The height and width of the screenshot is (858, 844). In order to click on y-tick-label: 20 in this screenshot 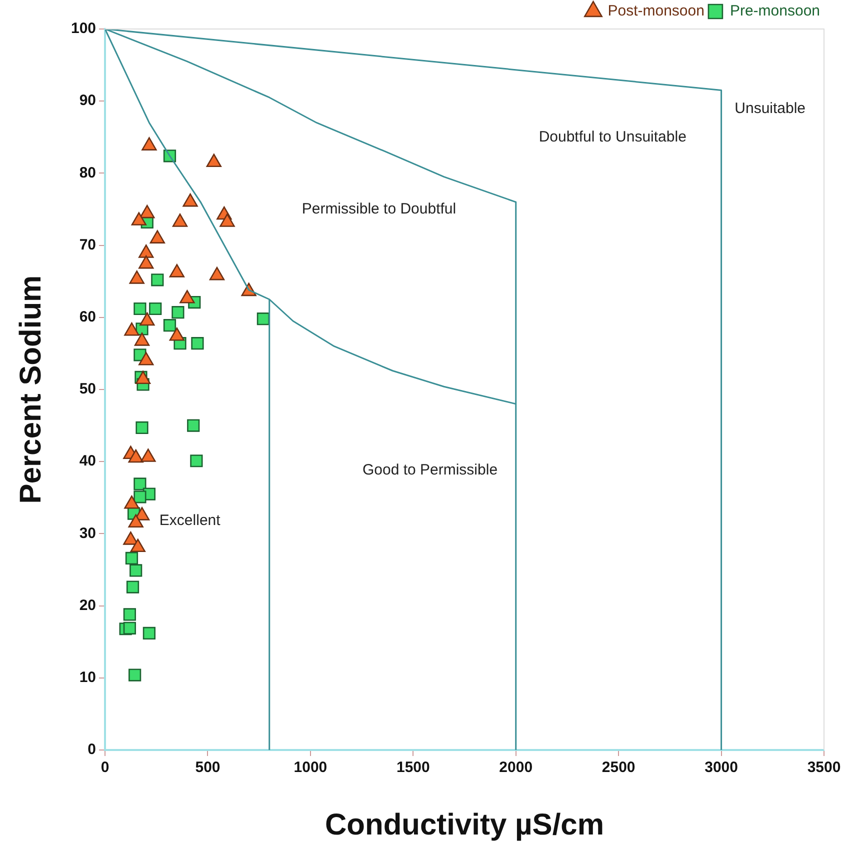, I will do `click(87, 605)`.